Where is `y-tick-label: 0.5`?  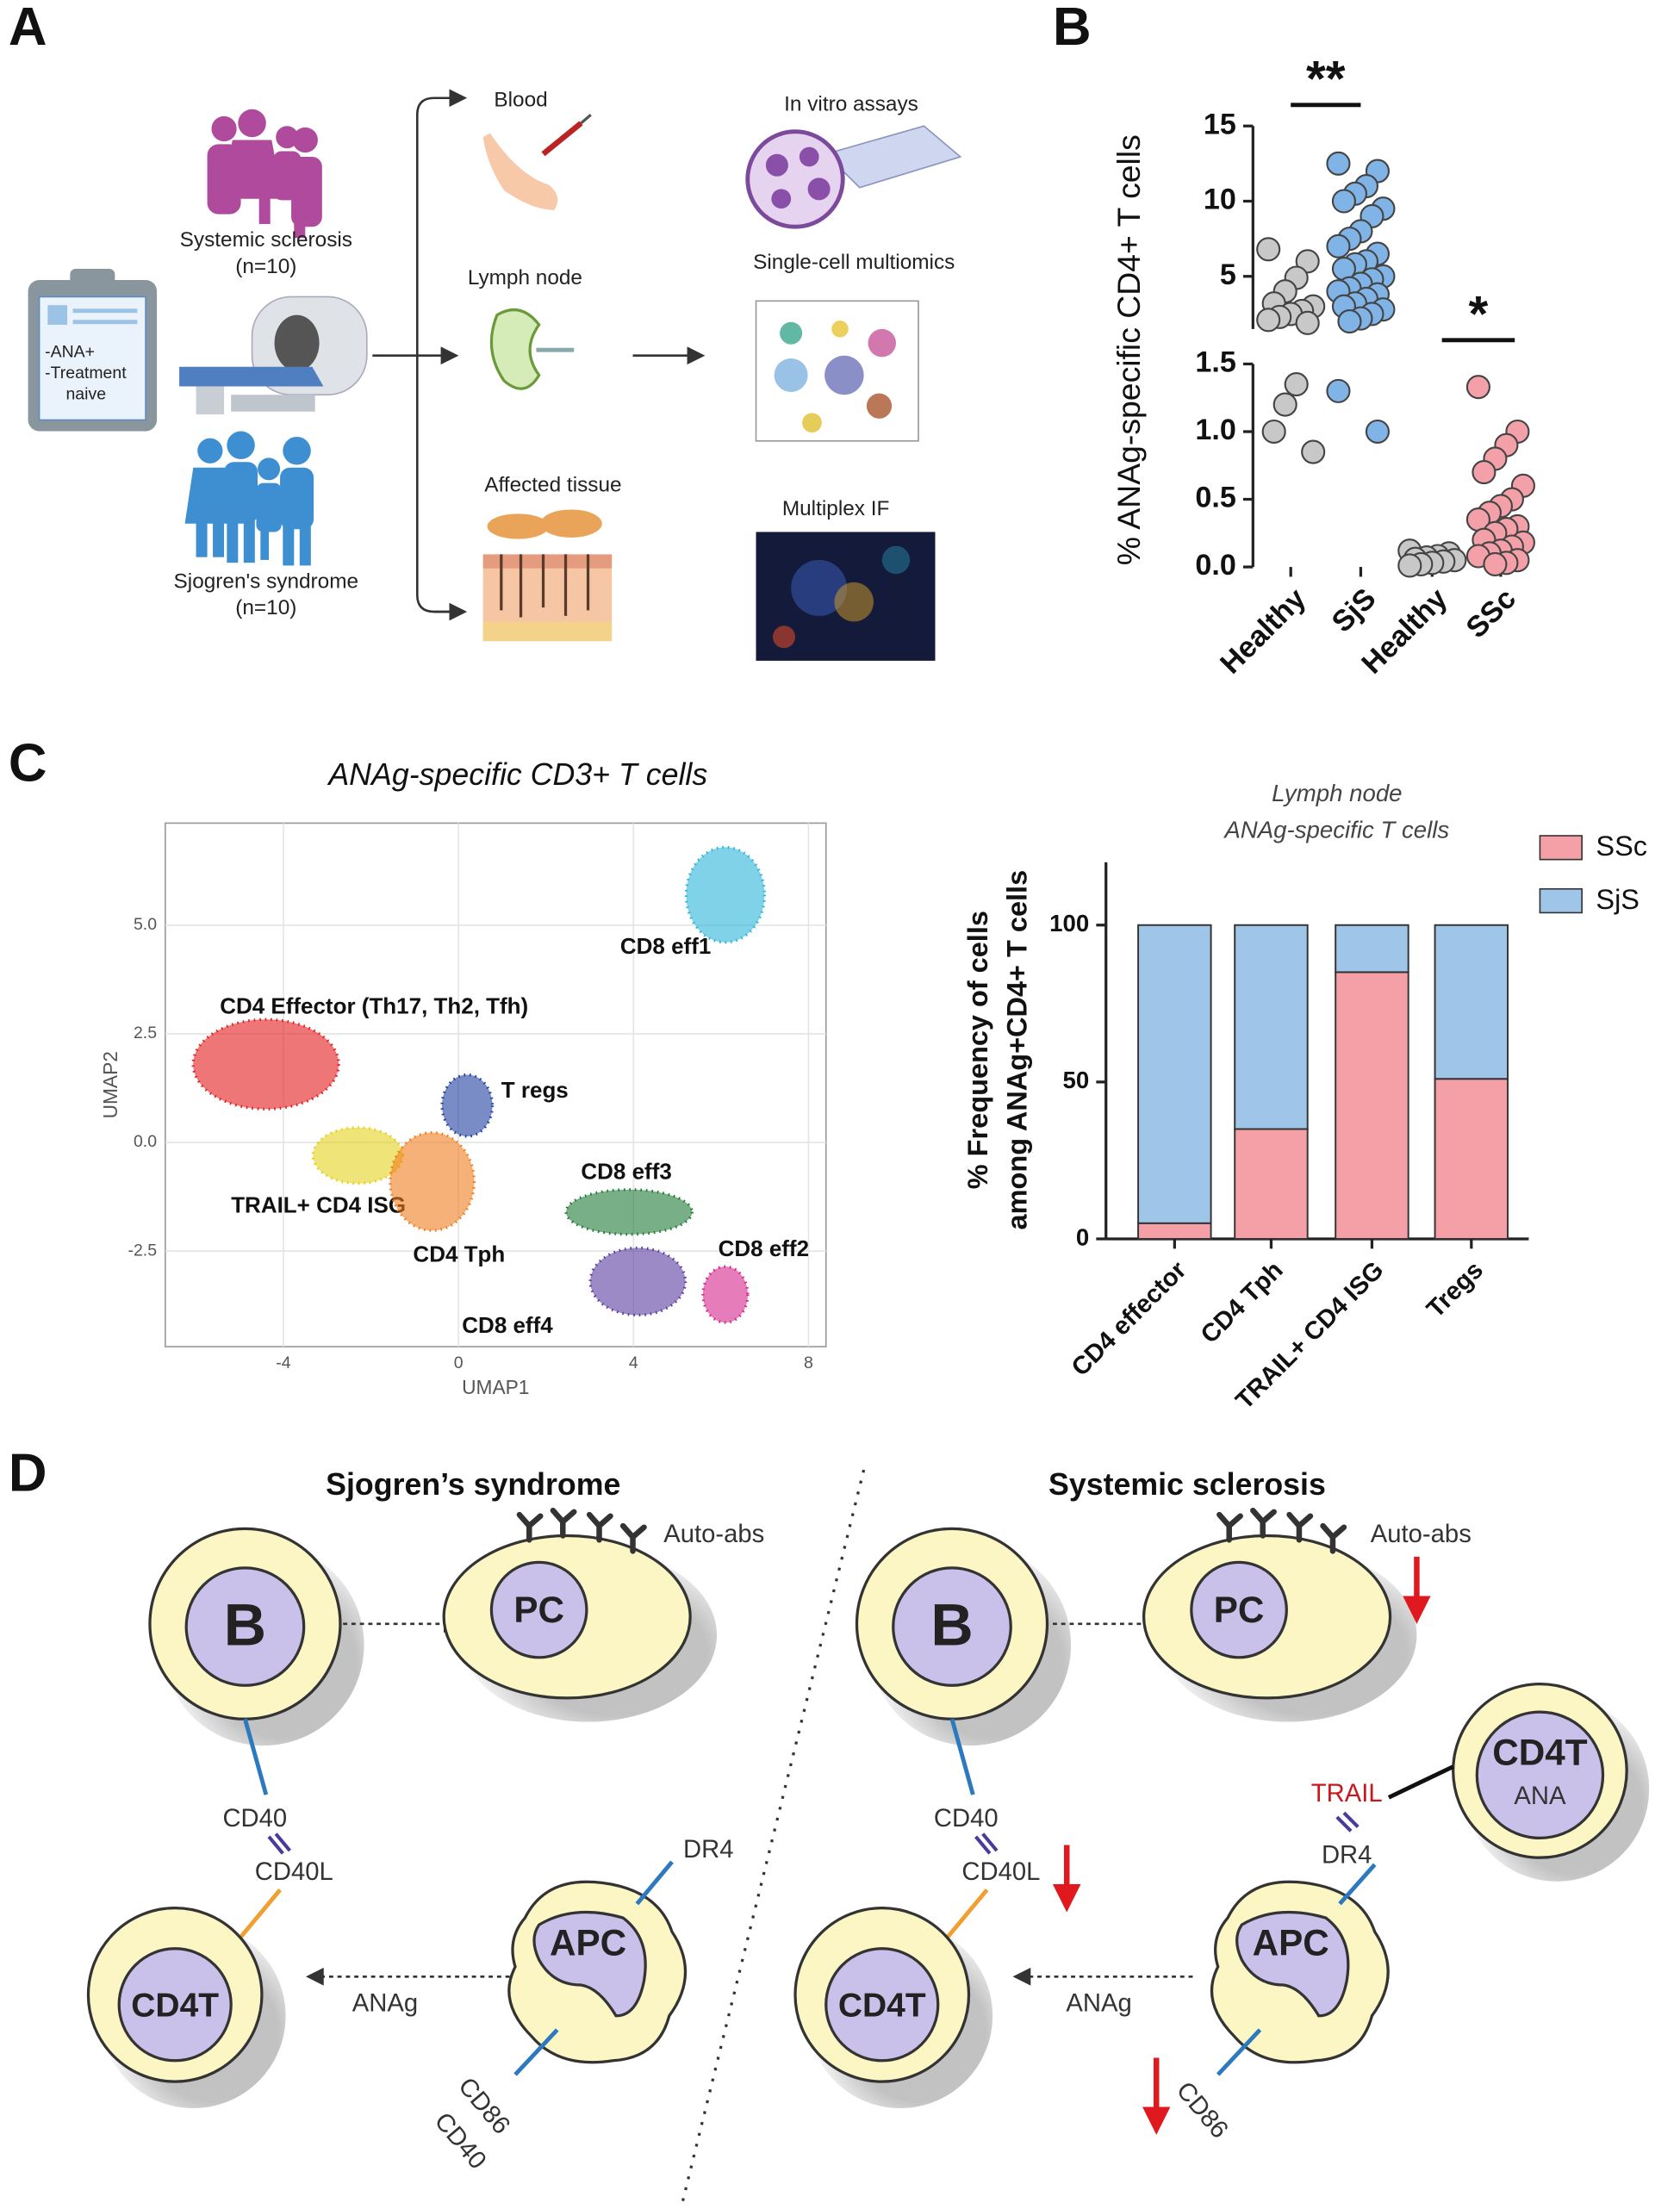 y-tick-label: 0.5 is located at coordinates (1215, 498).